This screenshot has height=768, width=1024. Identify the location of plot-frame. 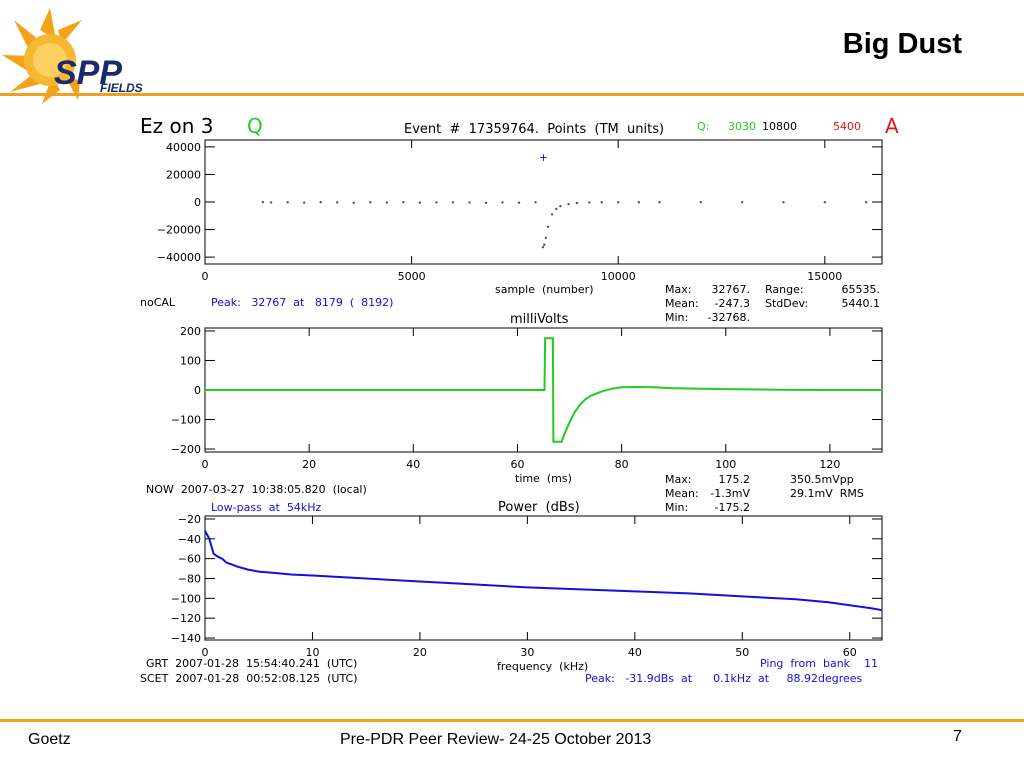
(543, 578).